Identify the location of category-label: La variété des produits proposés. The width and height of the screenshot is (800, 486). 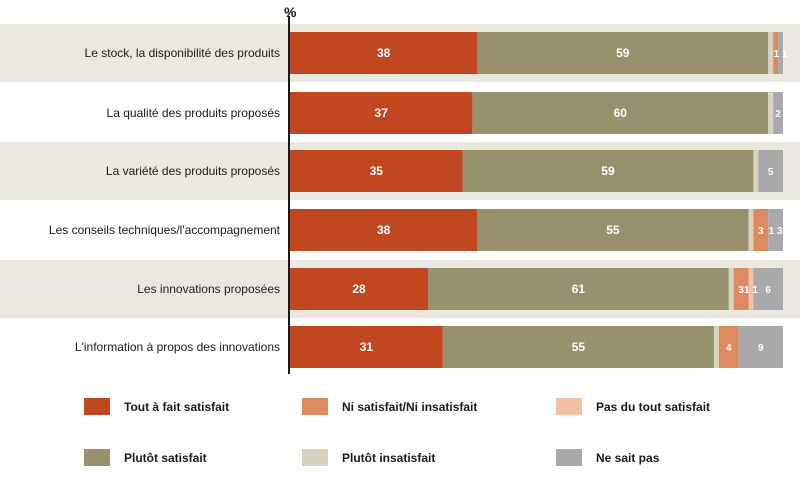
(193, 171).